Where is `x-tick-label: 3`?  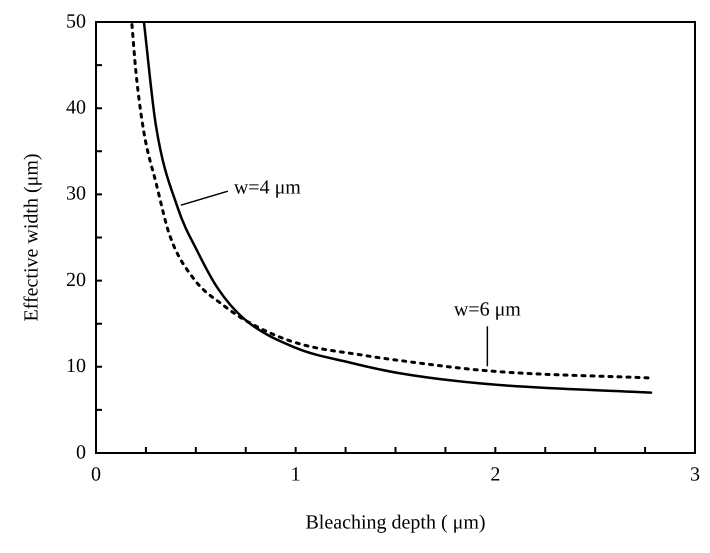
x-tick-label: 3 is located at coordinates (695, 474).